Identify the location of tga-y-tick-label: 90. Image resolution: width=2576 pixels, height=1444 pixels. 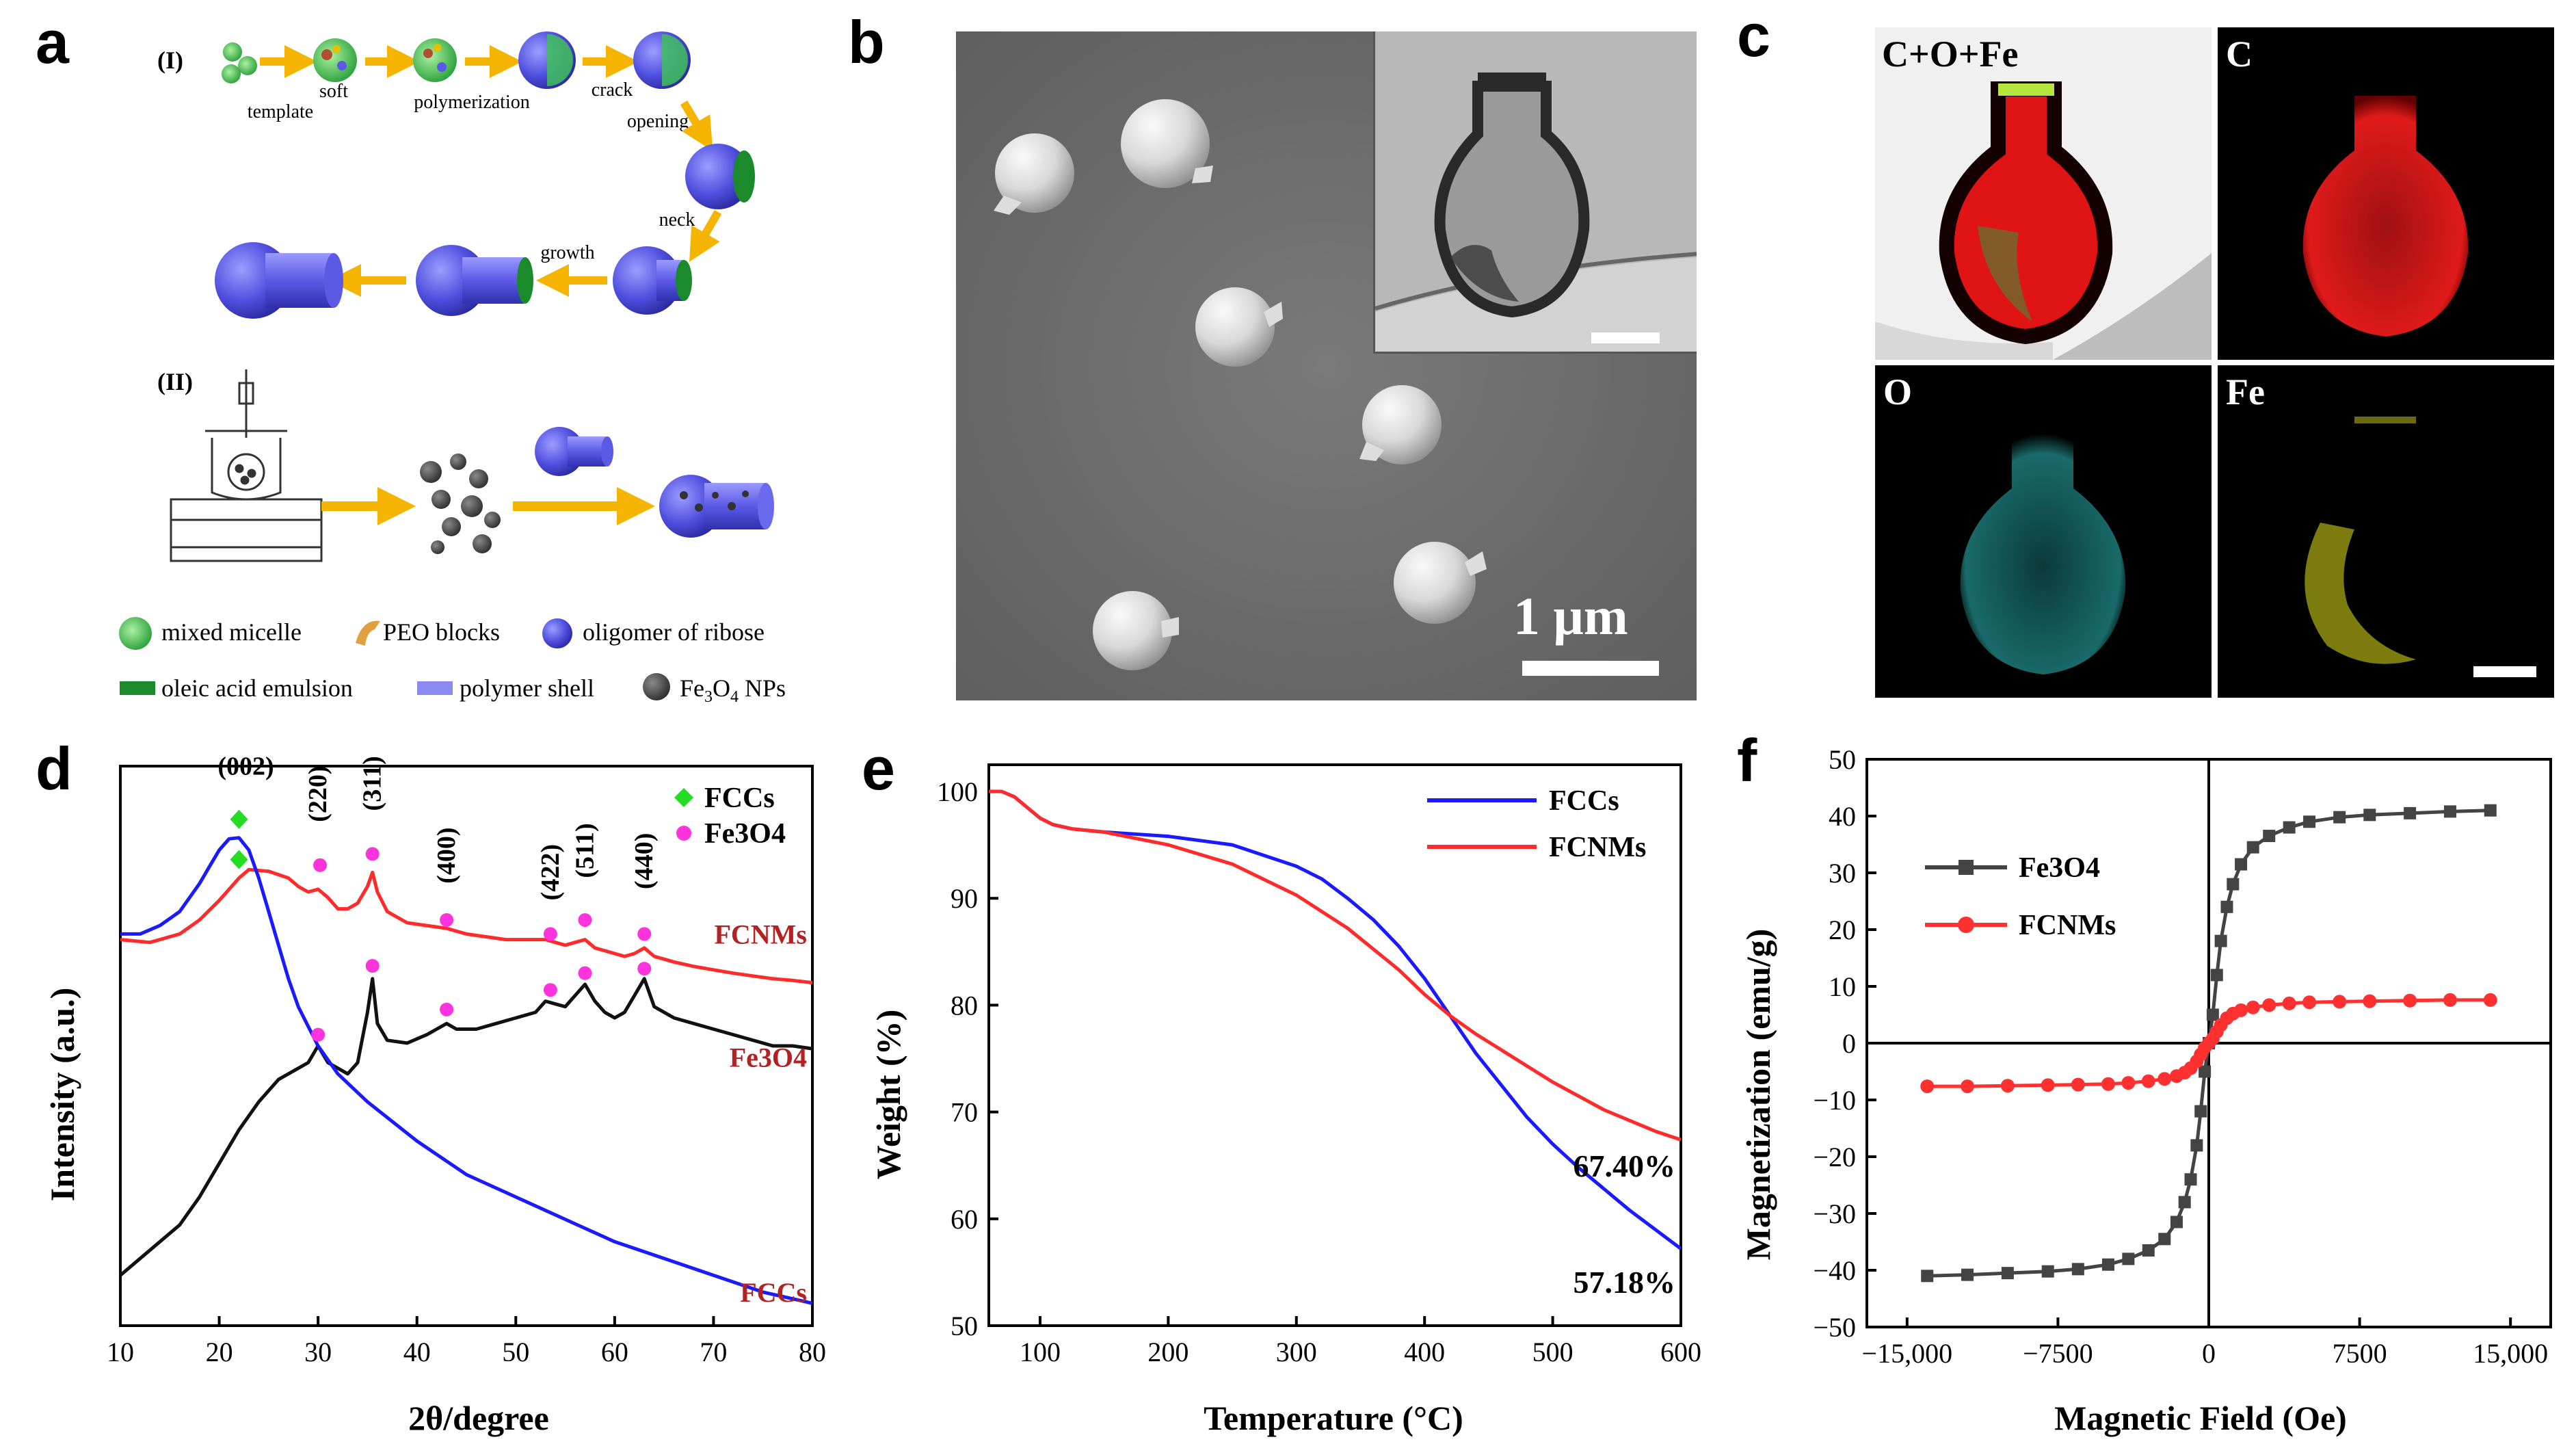
(964, 899).